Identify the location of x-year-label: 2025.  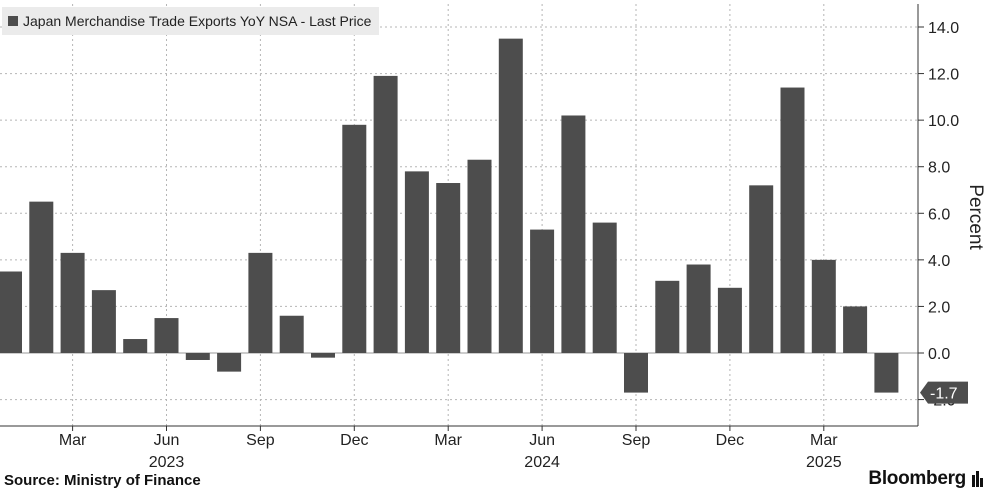
(824, 462).